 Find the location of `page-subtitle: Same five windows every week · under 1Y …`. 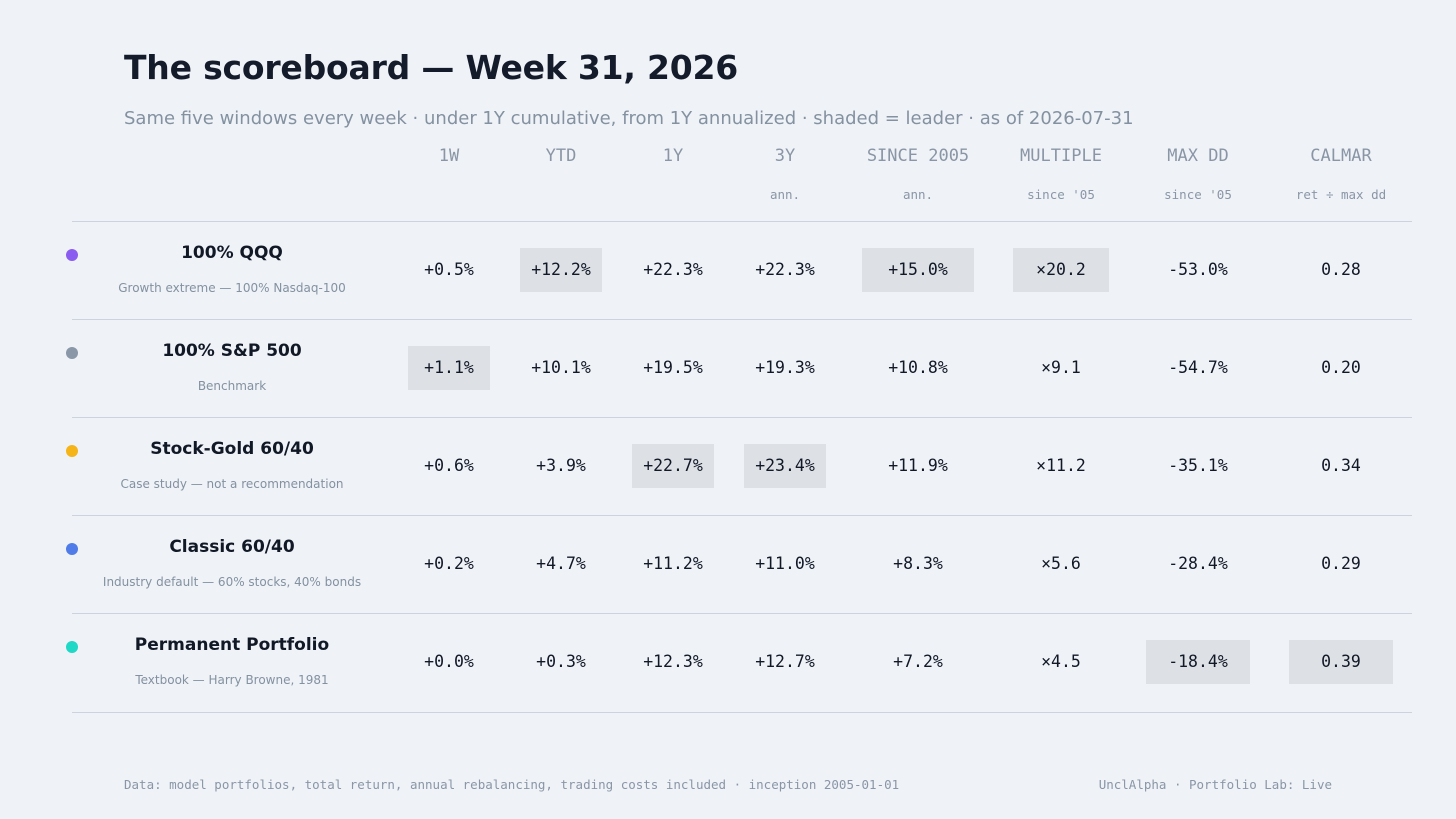

page-subtitle: Same five windows every week · under 1Y … is located at coordinates (629, 118).